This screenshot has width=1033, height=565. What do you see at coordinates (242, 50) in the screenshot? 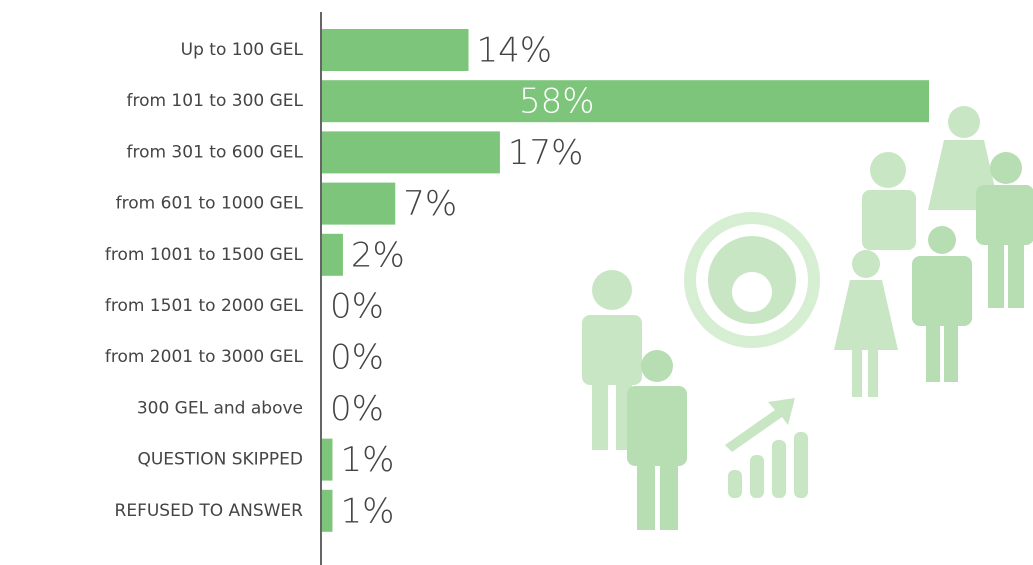
I see `category-label: Up to 100 GEL` at bounding box center [242, 50].